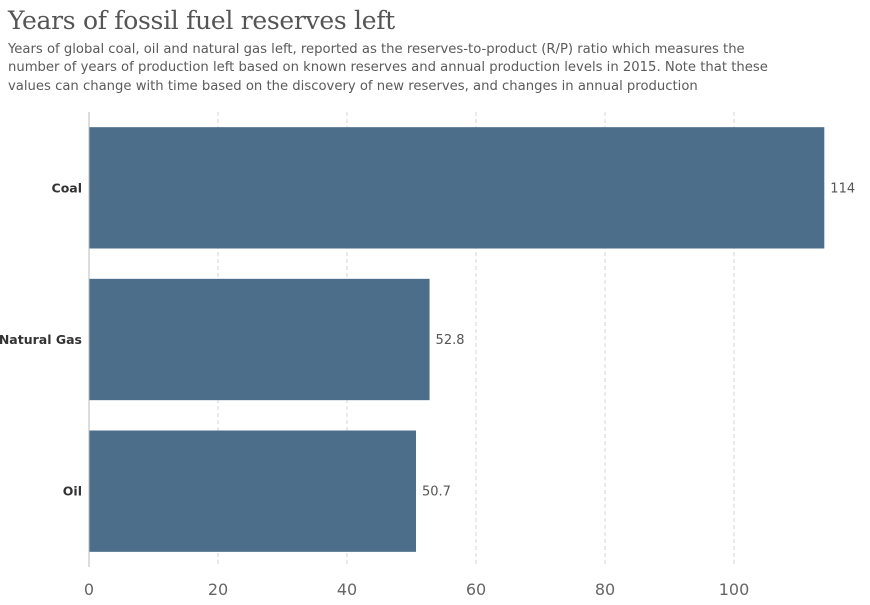 The height and width of the screenshot is (605, 870). What do you see at coordinates (605, 589) in the screenshot?
I see `x-tick-label-80: 80` at bounding box center [605, 589].